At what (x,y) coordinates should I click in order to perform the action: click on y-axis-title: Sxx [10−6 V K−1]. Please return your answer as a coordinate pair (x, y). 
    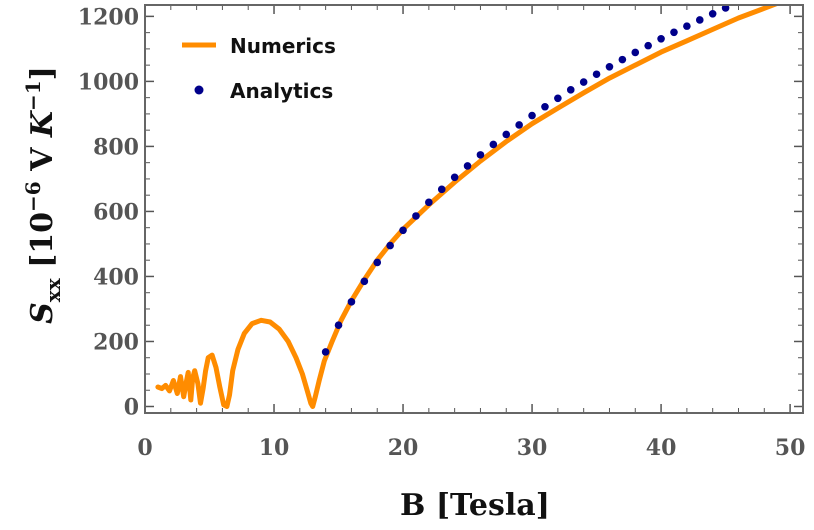
    Looking at the image, I should click on (43, 195).